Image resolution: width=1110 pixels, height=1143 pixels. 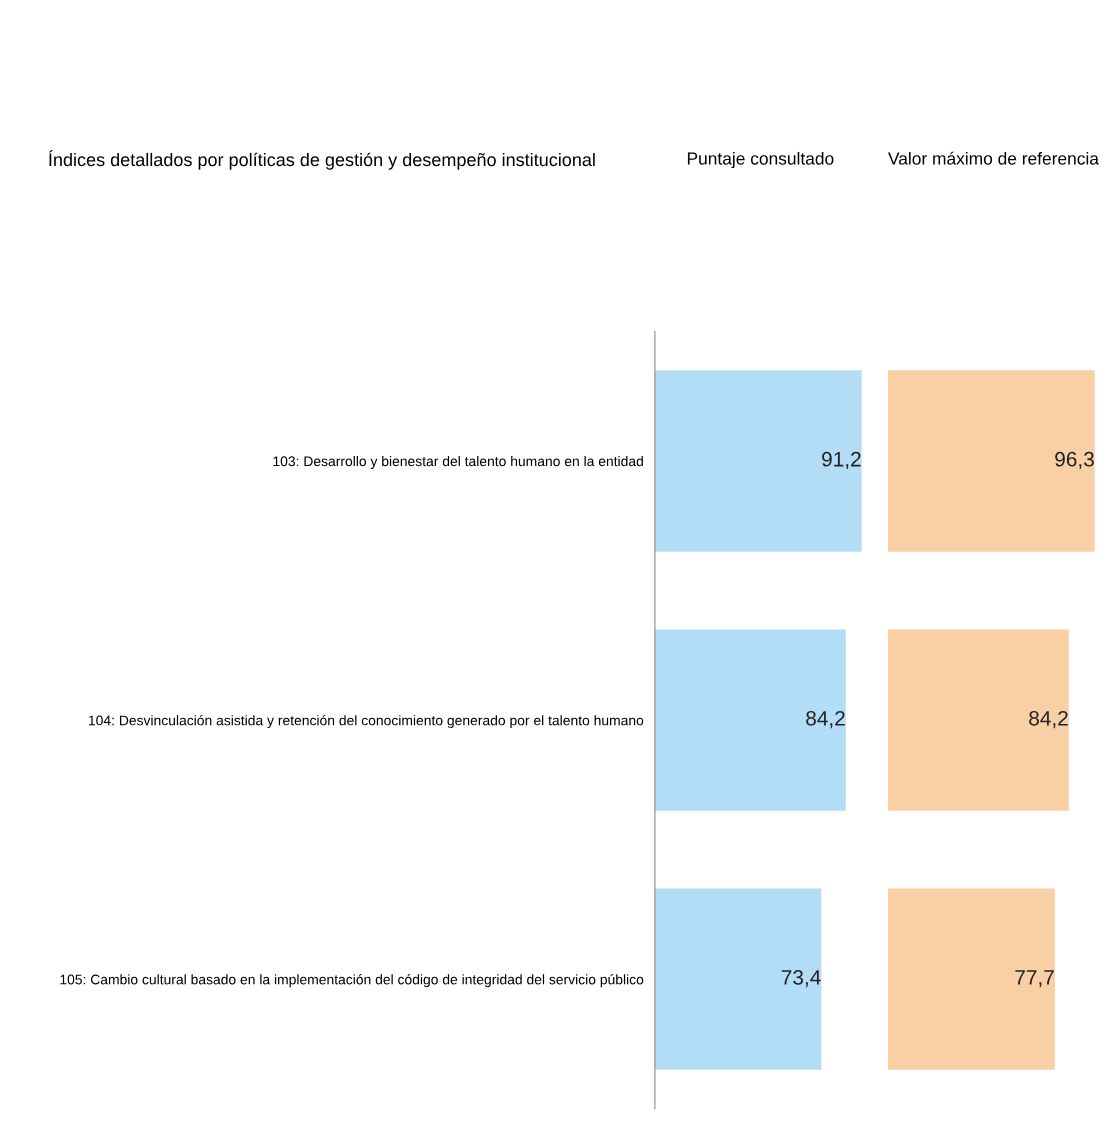 What do you see at coordinates (1034, 979) in the screenshot?
I see `data-label: 77,7` at bounding box center [1034, 979].